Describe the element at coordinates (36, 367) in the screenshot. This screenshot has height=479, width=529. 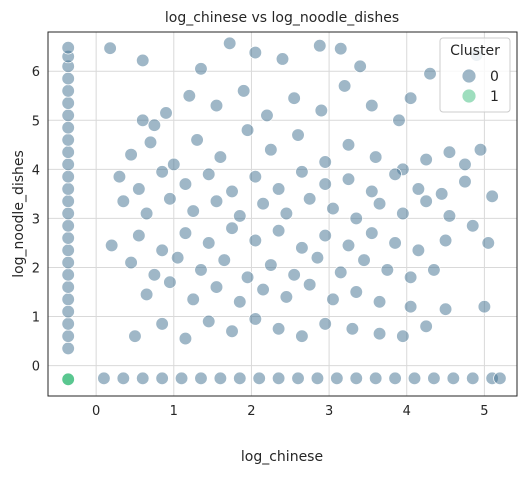
I see `y-tick-label: 0` at that location.